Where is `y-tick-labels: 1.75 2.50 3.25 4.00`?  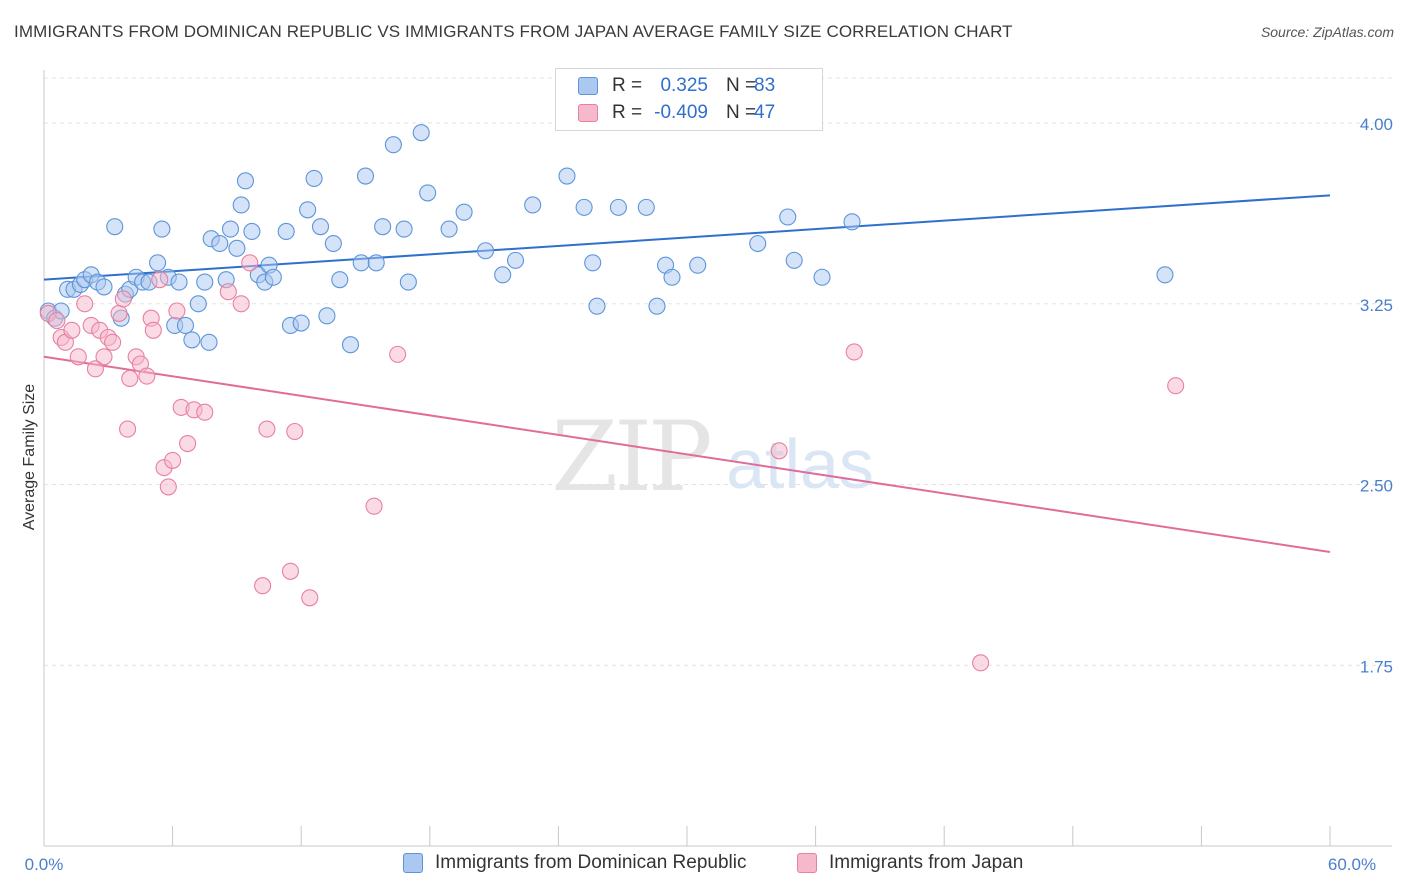
y-tick-labels: 1.75 2.50 3.25 4.00 is located at coordinates (1376, 395).